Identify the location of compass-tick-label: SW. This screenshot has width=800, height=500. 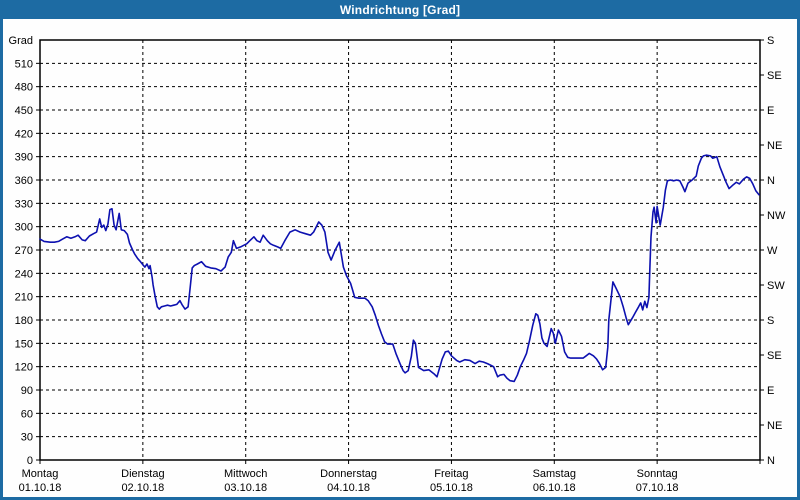
(776, 286).